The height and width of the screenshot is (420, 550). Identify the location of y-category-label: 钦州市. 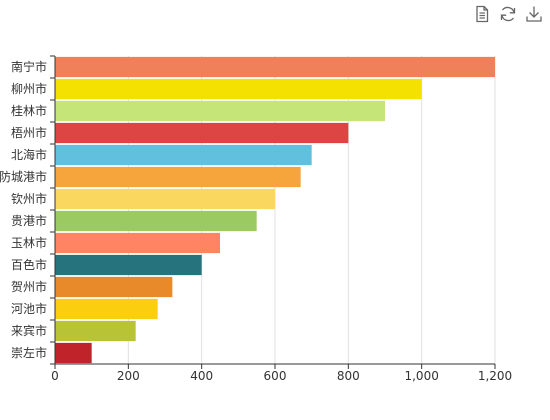
(29, 198).